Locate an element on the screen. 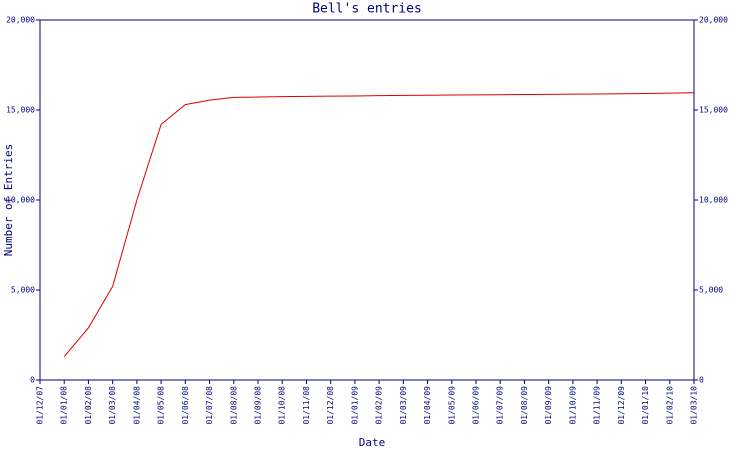 The image size is (750, 450). chart-title: Bell's entries is located at coordinates (367, 9).